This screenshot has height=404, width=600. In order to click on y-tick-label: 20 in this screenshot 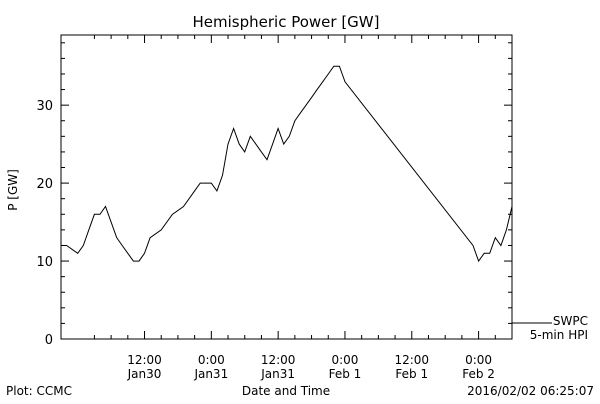, I will do `click(44, 184)`.